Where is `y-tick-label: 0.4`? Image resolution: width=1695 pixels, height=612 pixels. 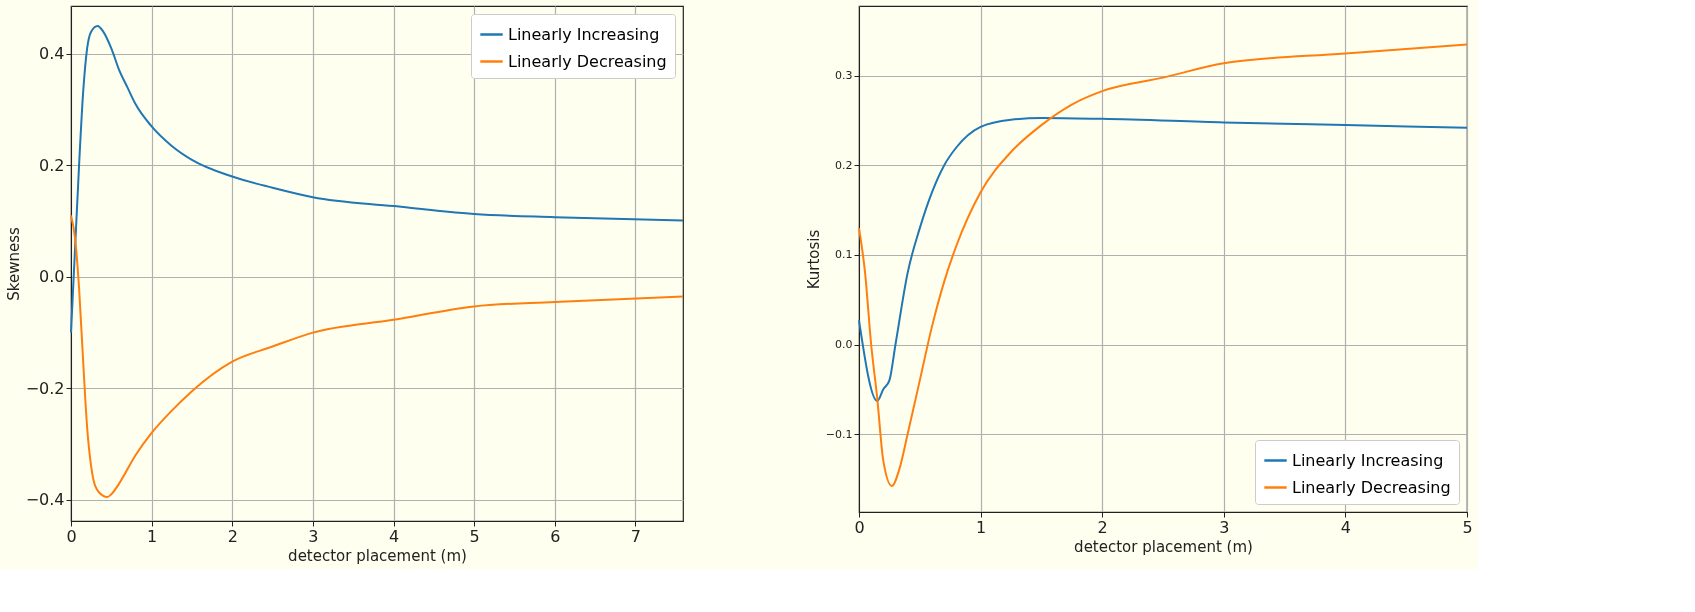 y-tick-label: 0.4 is located at coordinates (52, 54).